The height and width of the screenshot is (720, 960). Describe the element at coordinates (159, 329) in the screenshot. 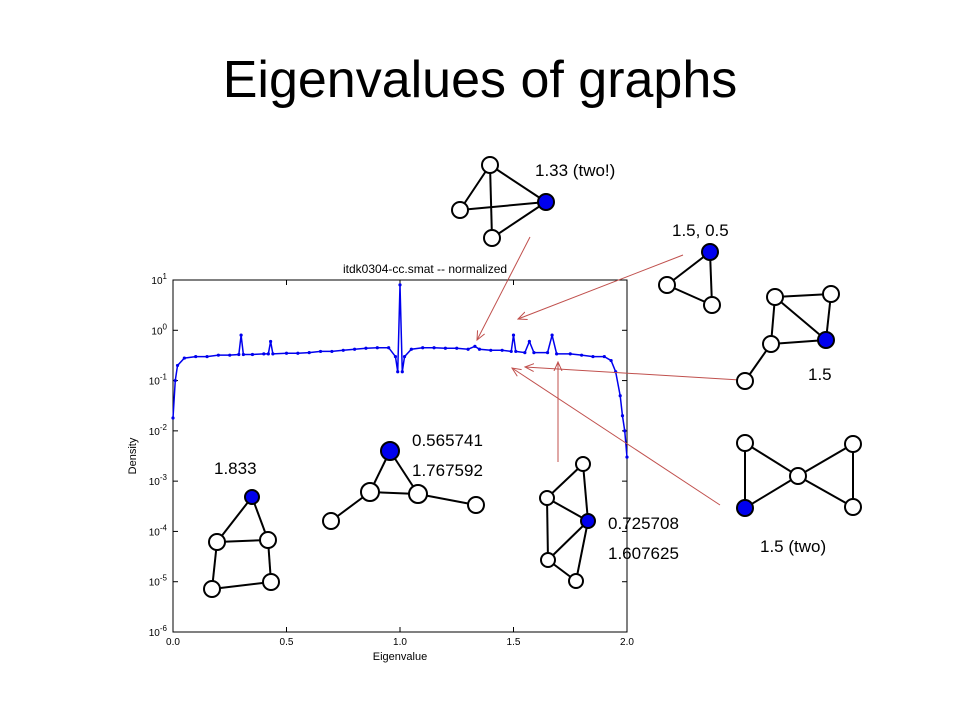

I see `y-tick-label: 10⁰` at that location.